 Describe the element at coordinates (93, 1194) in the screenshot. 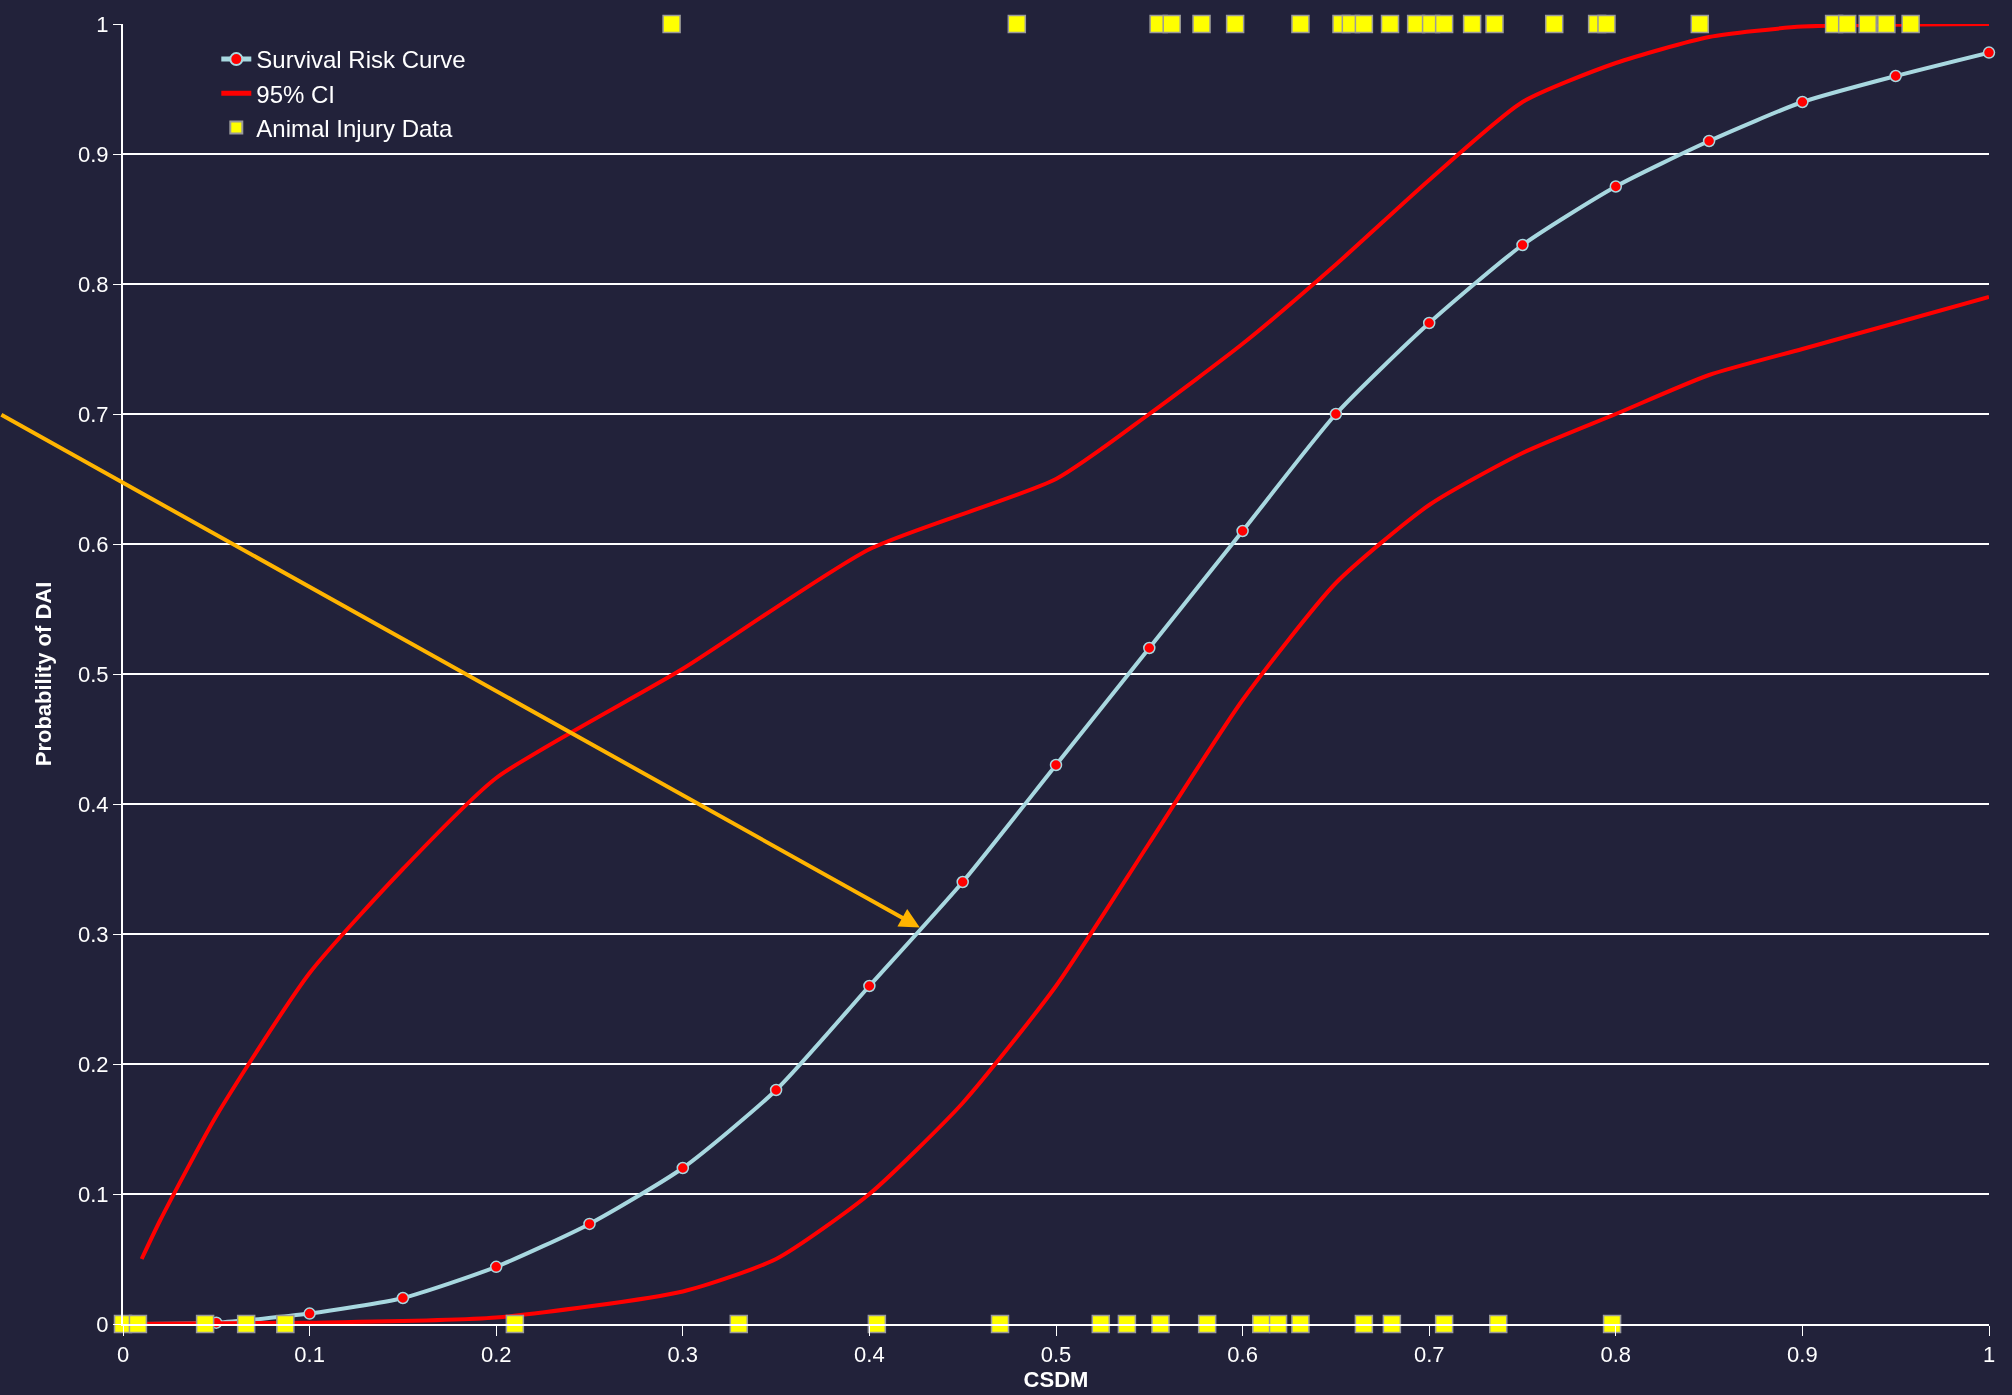

I see `y-tick-label: 0.1` at that location.